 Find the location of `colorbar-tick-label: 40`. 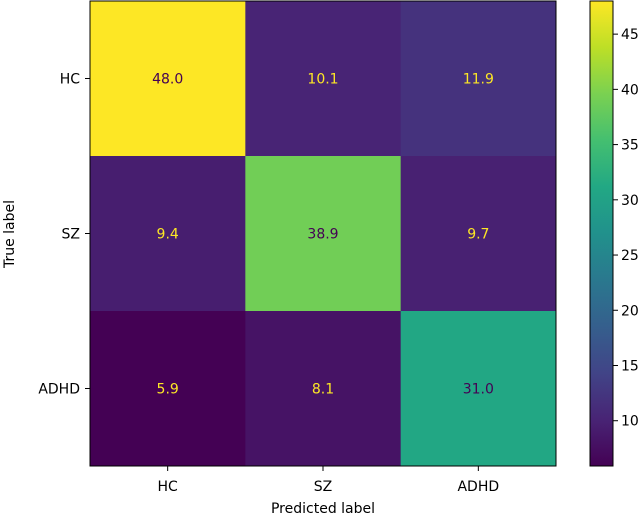

colorbar-tick-label: 40 is located at coordinates (630, 90).